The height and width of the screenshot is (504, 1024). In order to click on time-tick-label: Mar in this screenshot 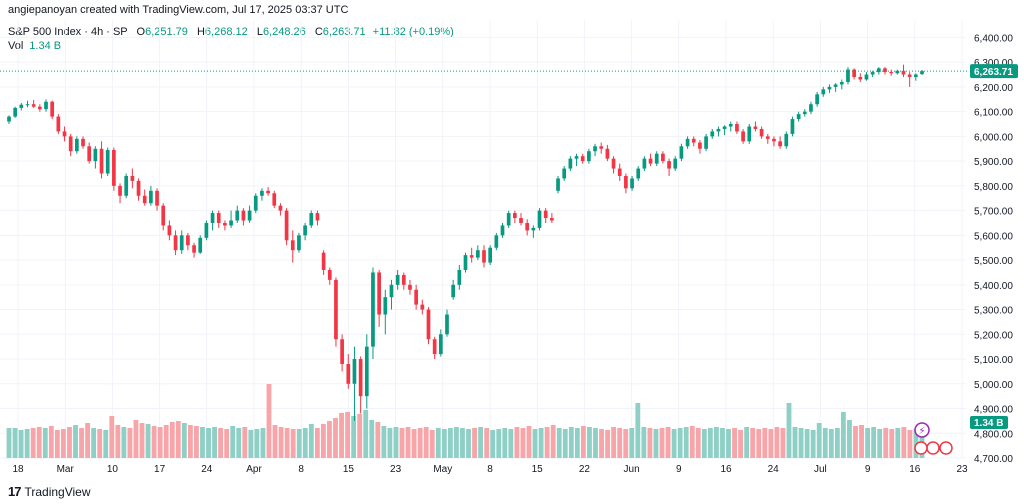, I will do `click(66, 469)`.